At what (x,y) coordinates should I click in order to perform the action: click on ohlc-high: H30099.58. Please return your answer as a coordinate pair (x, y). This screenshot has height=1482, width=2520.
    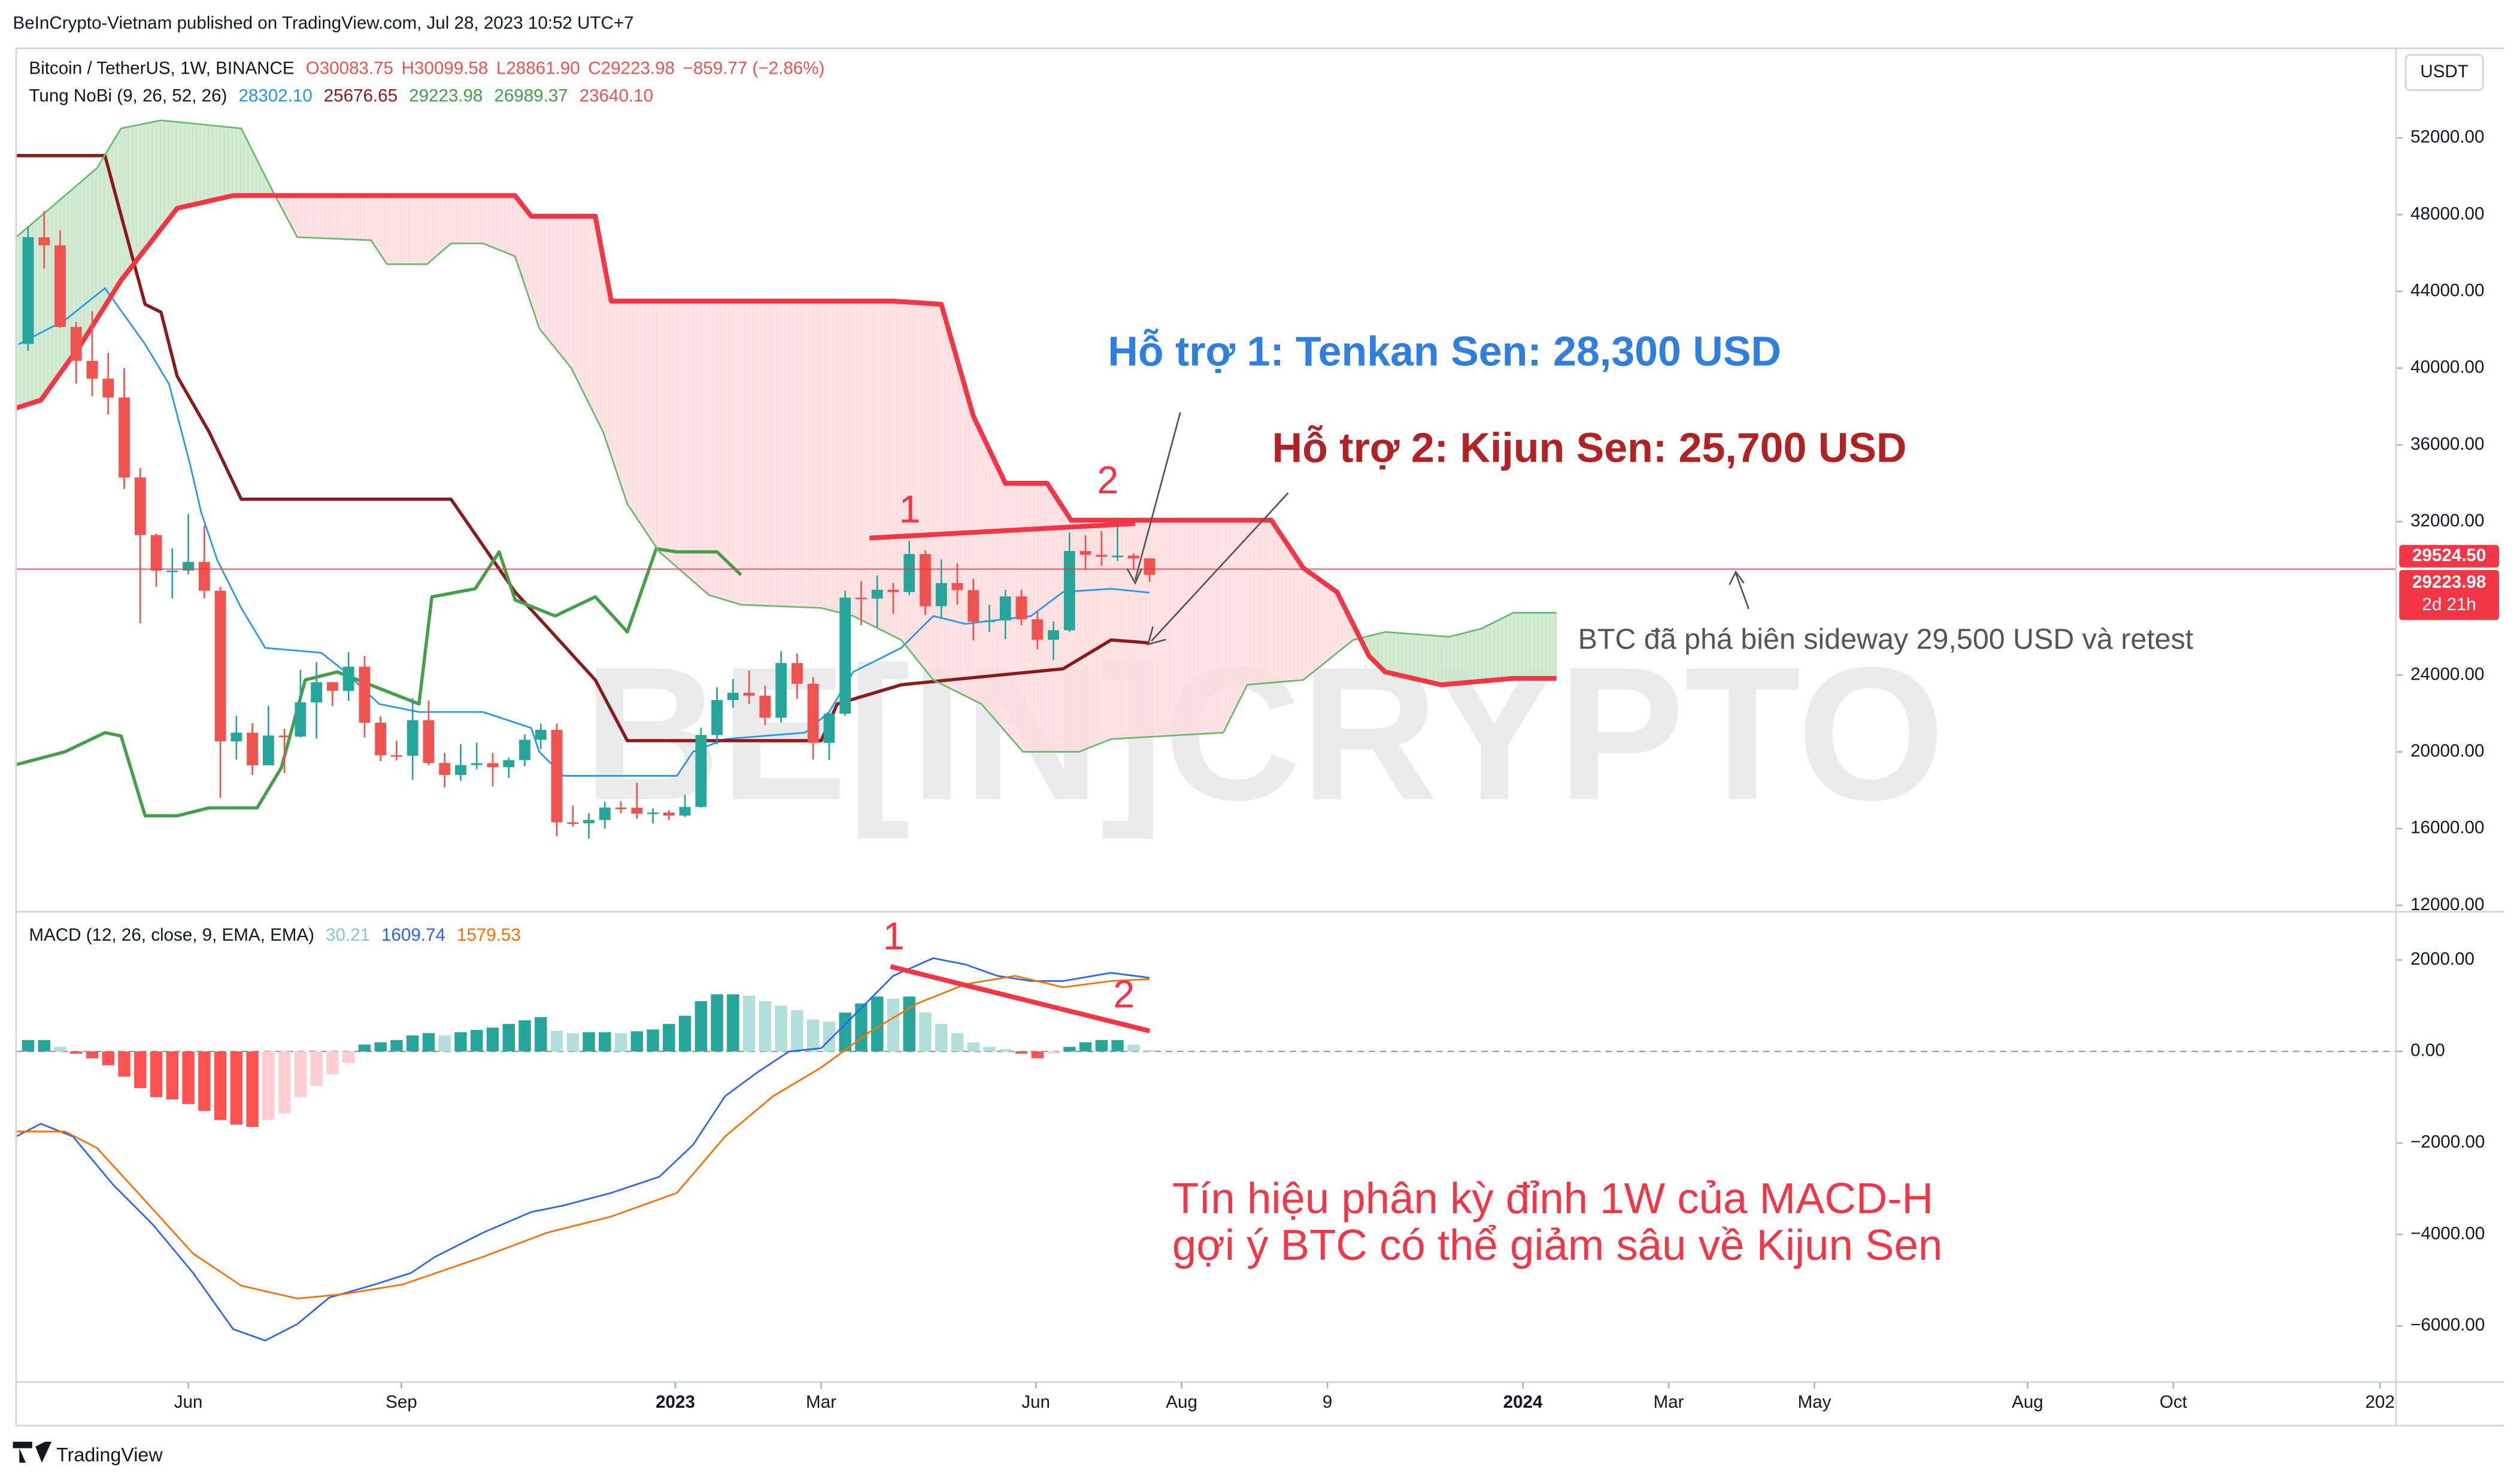
    Looking at the image, I should click on (445, 68).